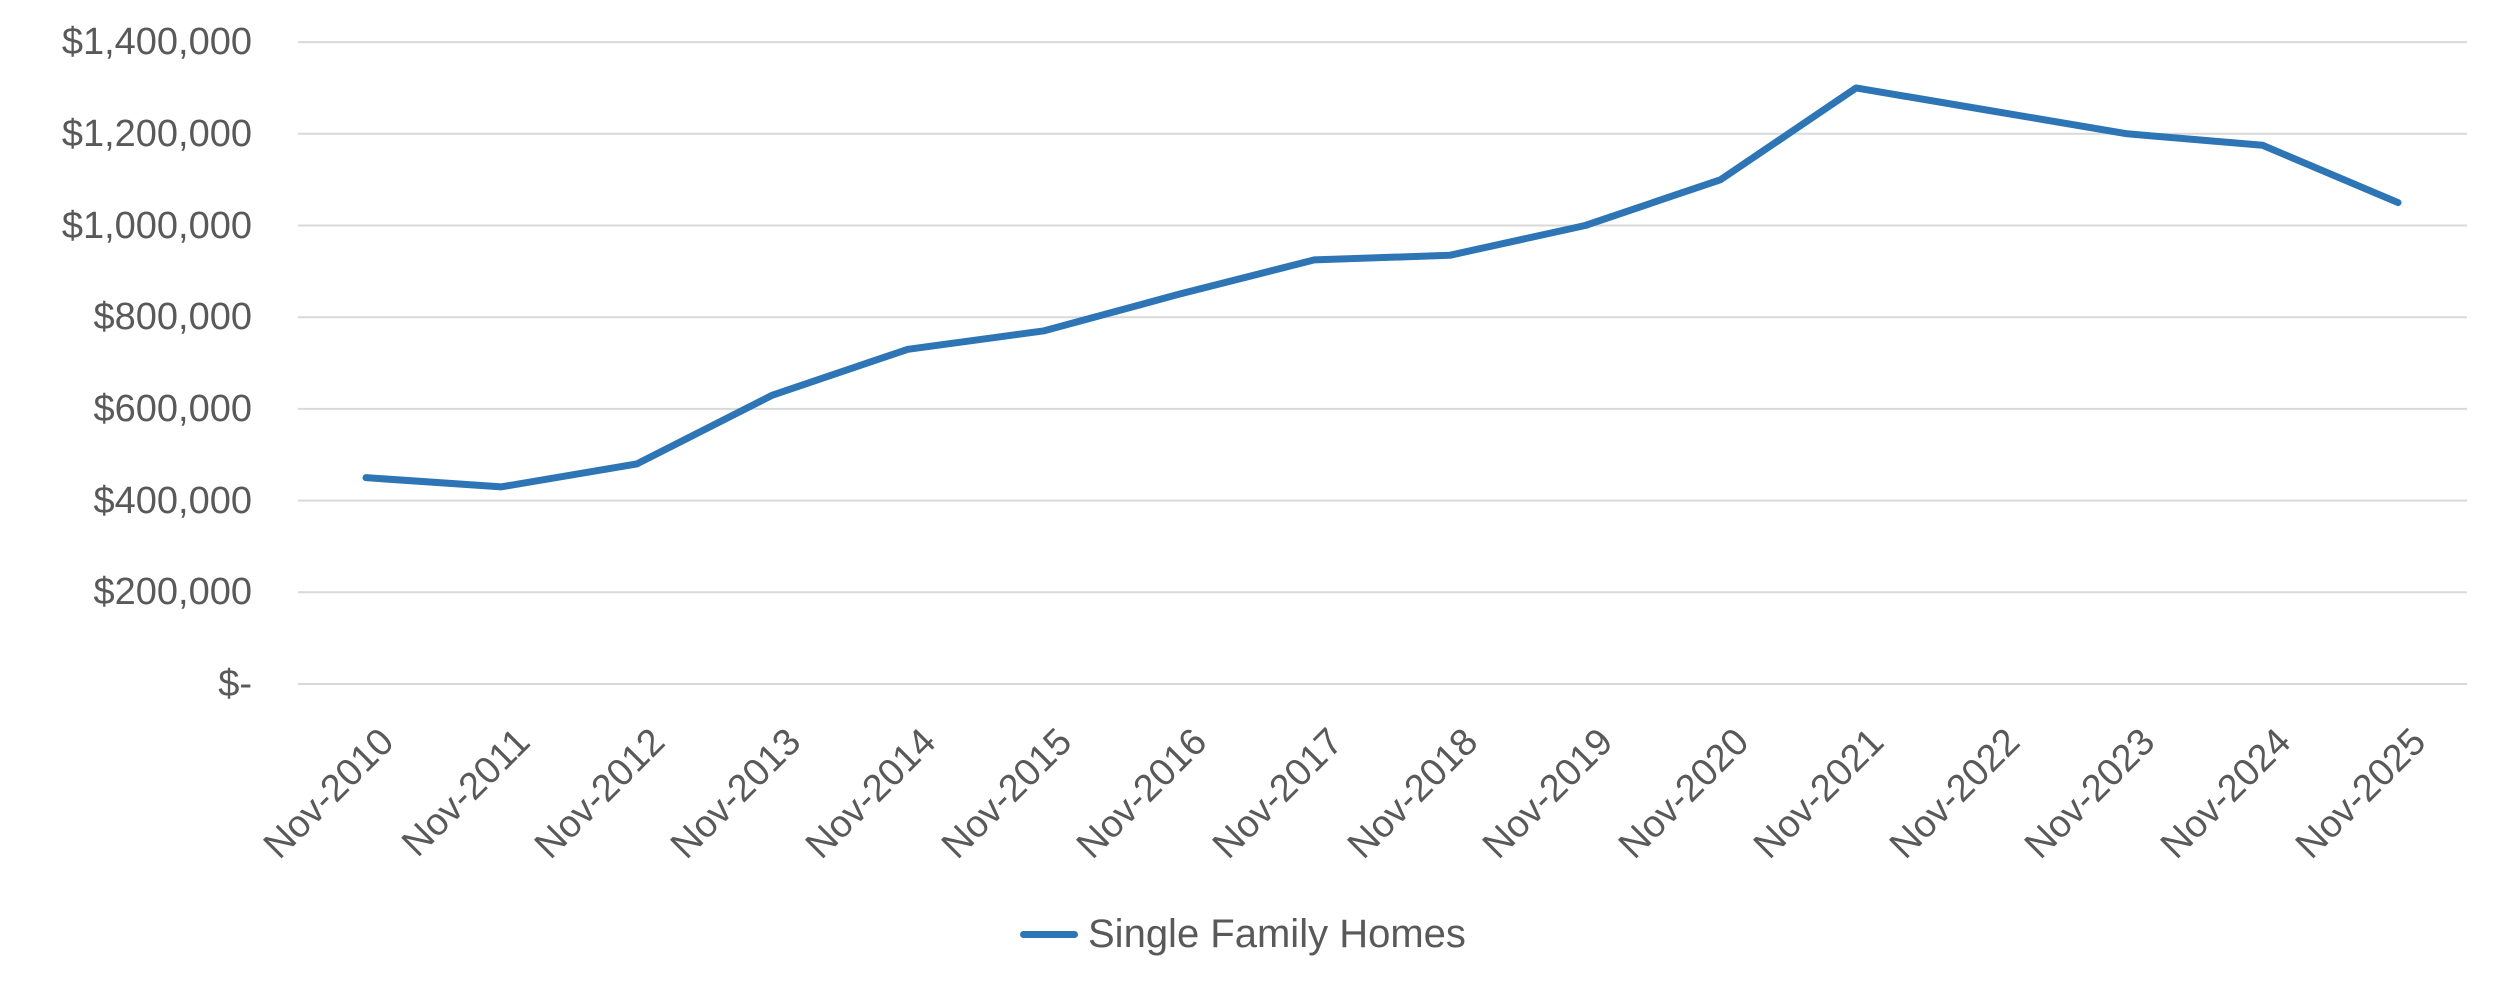  Describe the element at coordinates (1049, 934) in the screenshot. I see `legend-line-swatch` at that location.